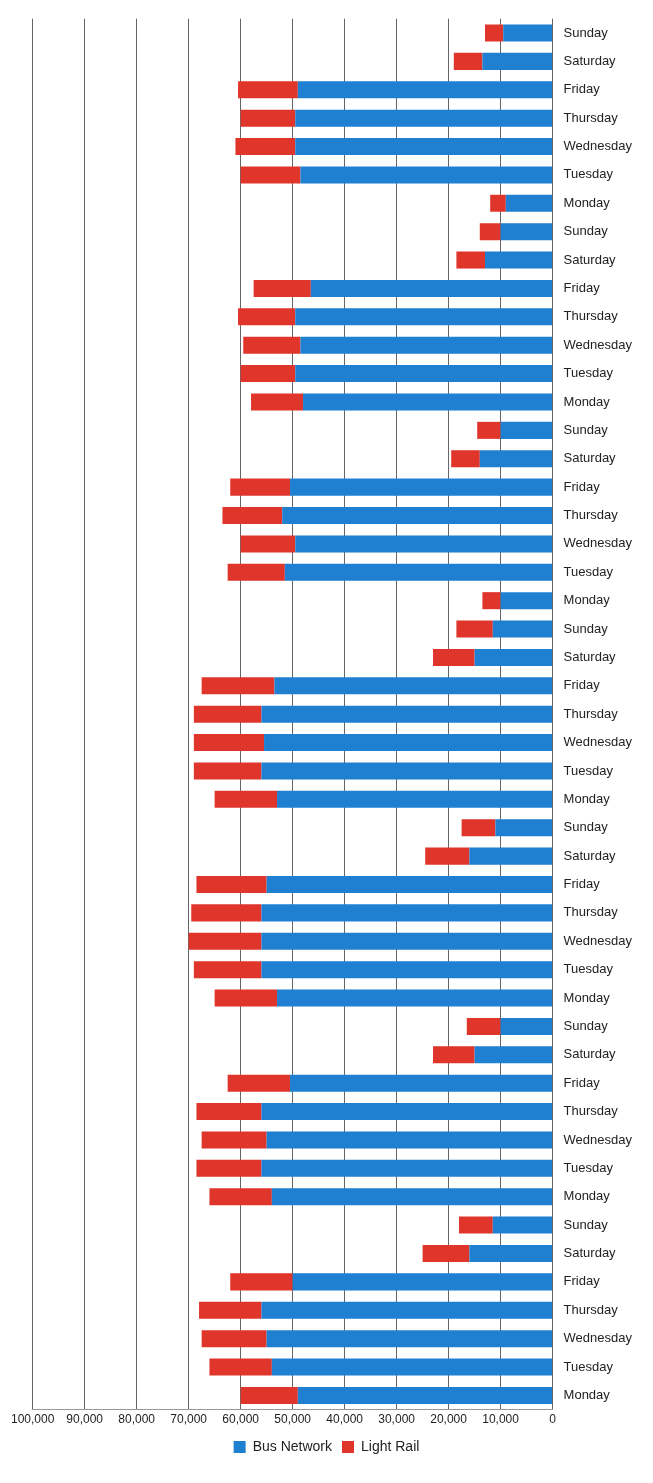 Image resolution: width=653 pixels, height=1483 pixels. What do you see at coordinates (553, 1419) in the screenshot?
I see `x-tick-label: 0` at bounding box center [553, 1419].